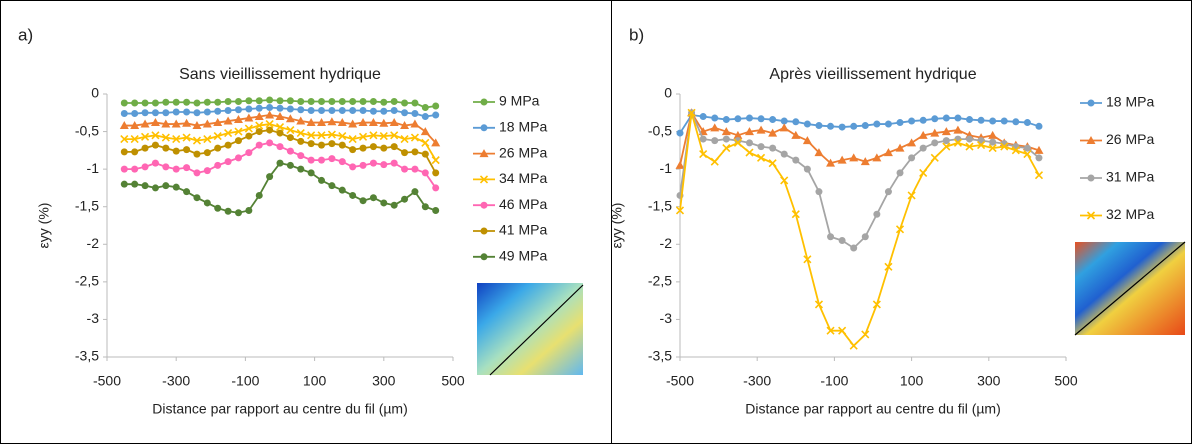 The image size is (1192, 444). I want to click on x-tick-label: -100, so click(834, 381).